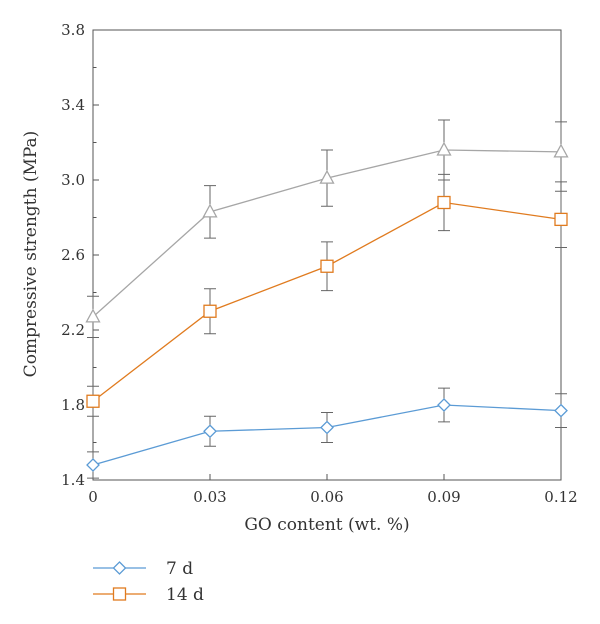 The width and height of the screenshot is (600, 624). What do you see at coordinates (73, 405) in the screenshot?
I see `y-tick-label: 1.8` at bounding box center [73, 405].